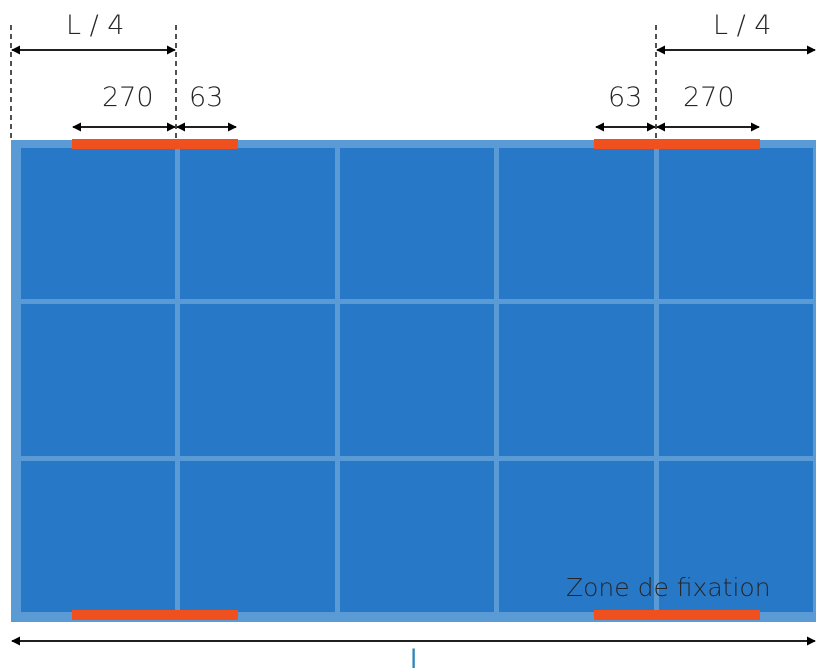  Describe the element at coordinates (677, 615) in the screenshot. I see `fixing-zone-bottom-right` at that location.